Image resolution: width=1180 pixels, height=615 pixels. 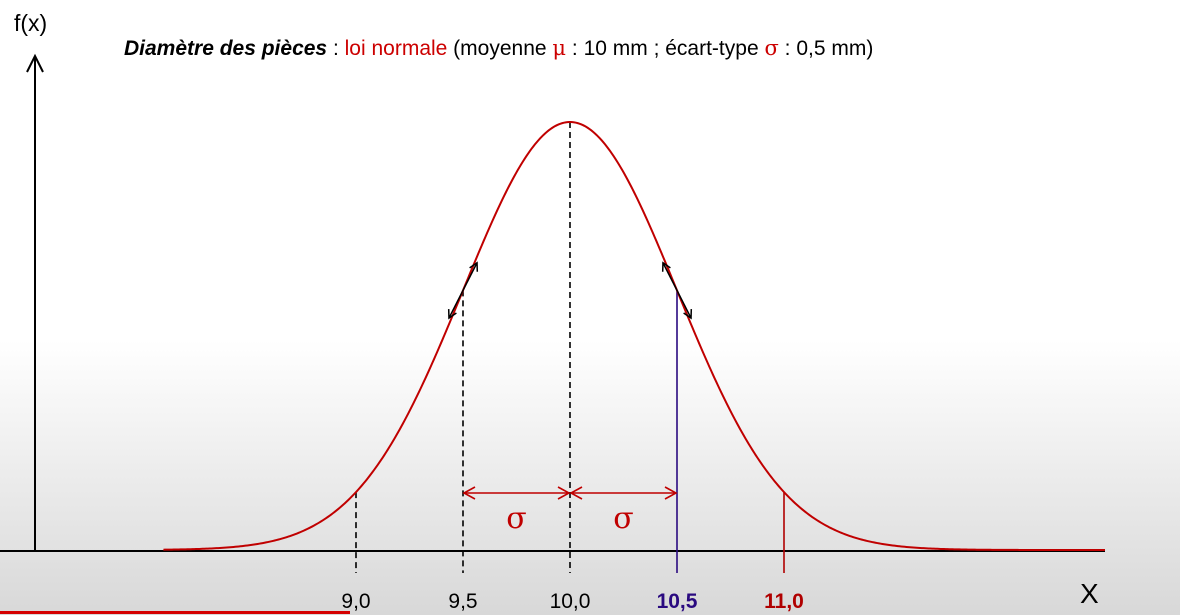 What do you see at coordinates (355, 601) in the screenshot?
I see `tick-label-0: 9,0` at bounding box center [355, 601].